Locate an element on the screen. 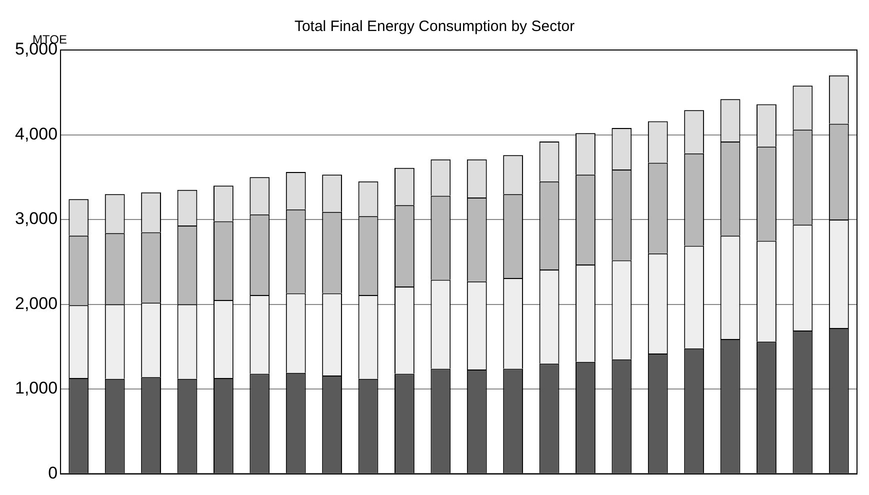  y-tick-label: 1,000 is located at coordinates (36, 388).